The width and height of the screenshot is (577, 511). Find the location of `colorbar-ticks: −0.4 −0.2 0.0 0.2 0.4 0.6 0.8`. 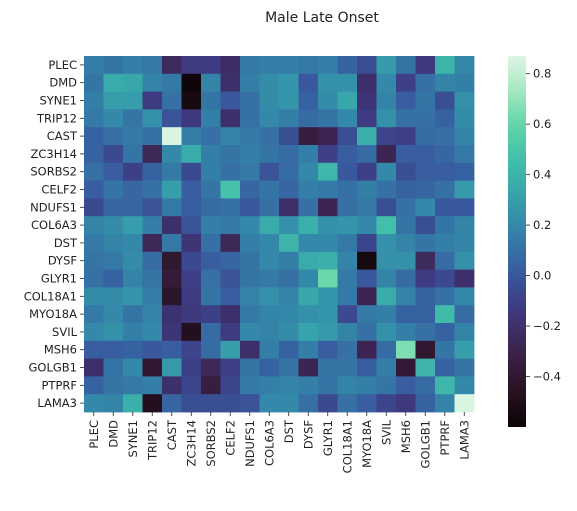

colorbar-ticks: −0.4 −0.2 0.0 0.2 0.4 0.6 0.8 is located at coordinates (543, 225).